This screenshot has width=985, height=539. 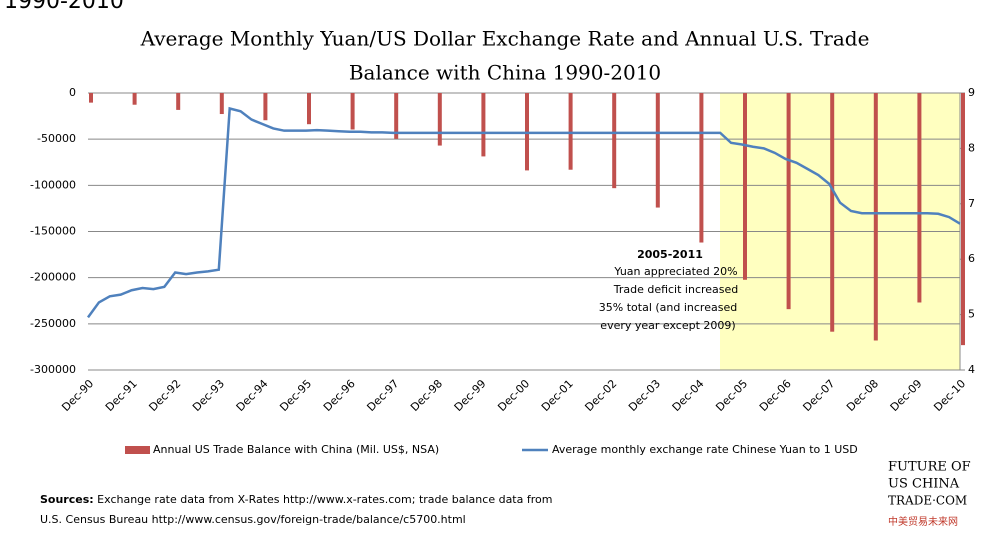 What do you see at coordinates (971, 92) in the screenshot?
I see `y2-tick-label: 9` at bounding box center [971, 92].